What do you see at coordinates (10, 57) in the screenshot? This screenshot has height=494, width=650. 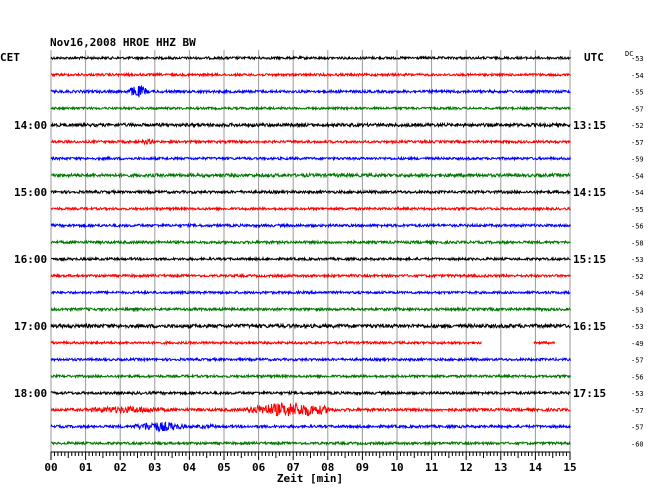 I see `left-timezone-label: CET` at bounding box center [10, 57].